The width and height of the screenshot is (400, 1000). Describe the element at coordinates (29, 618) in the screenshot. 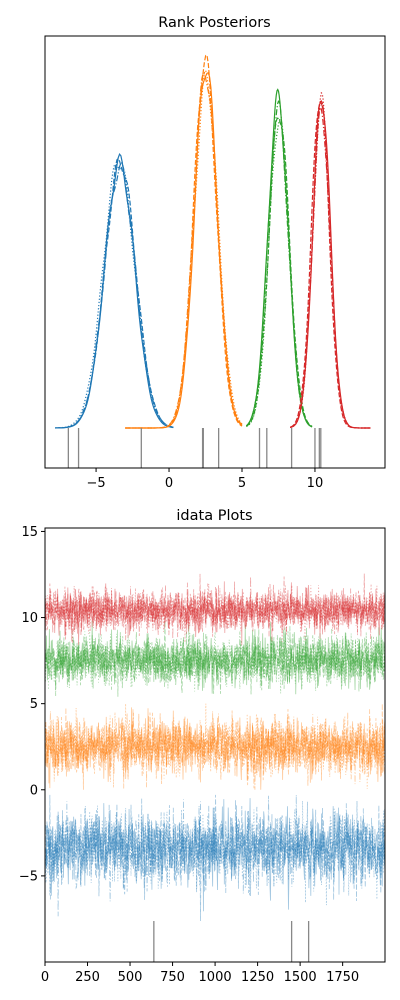

I see `y-tick-label-4: 10` at that location.